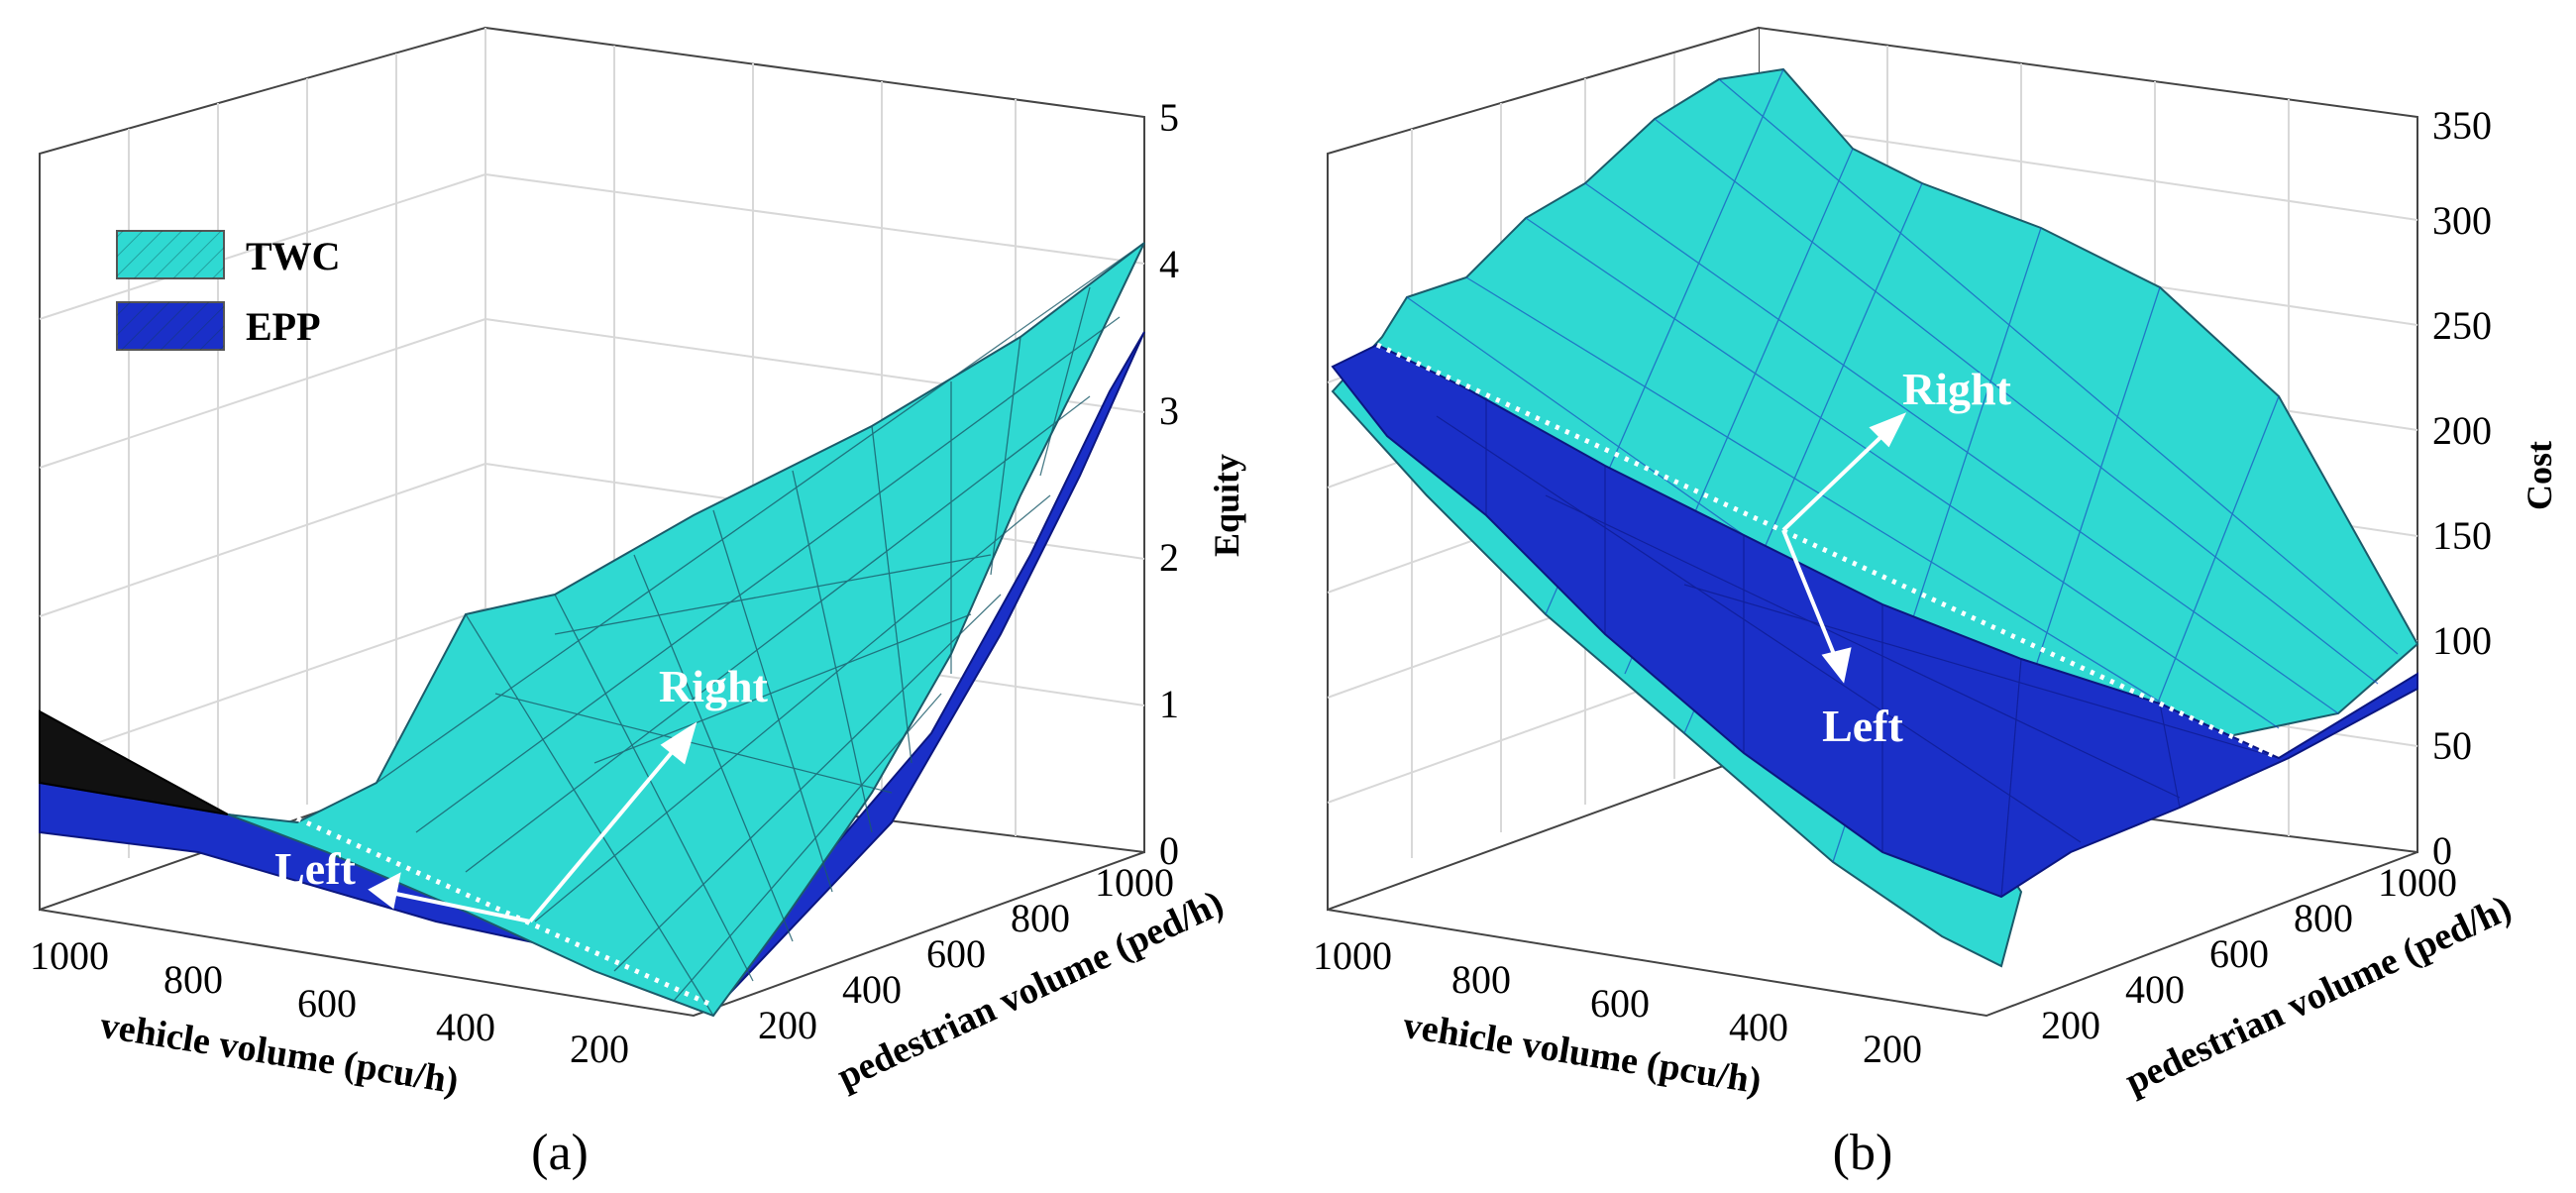 This screenshot has height=1193, width=2576. What do you see at coordinates (788, 1025) in the screenshot?
I see `y-tick-a-0: 200` at bounding box center [788, 1025].